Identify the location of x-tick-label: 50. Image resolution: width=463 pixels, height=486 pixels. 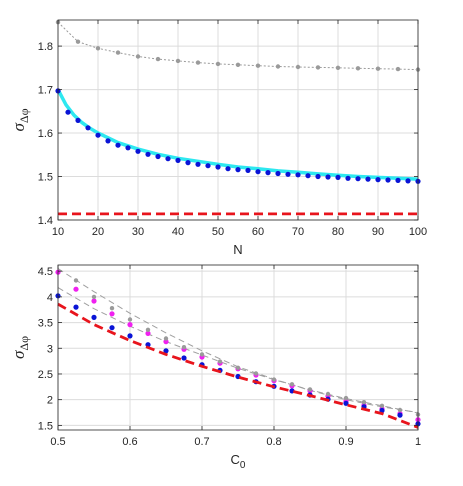
(218, 232).